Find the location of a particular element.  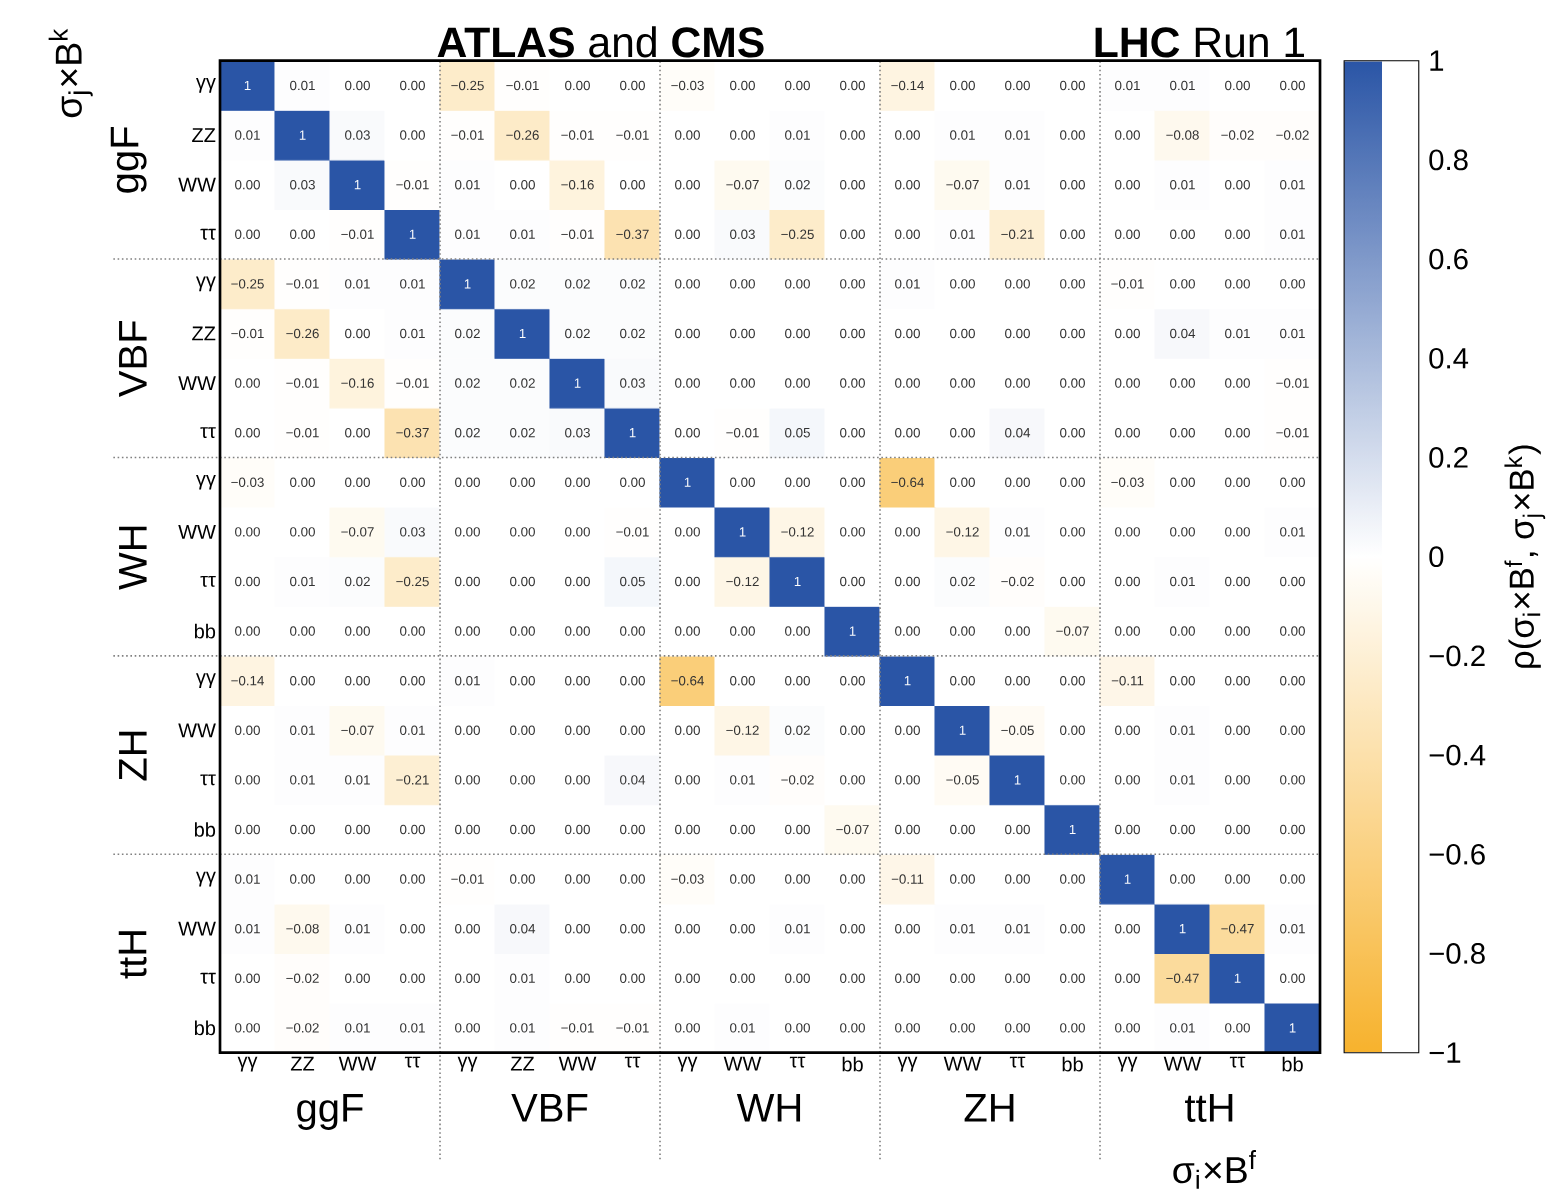

chart-subtitle: LHC Run 1 is located at coordinates (1199, 42).